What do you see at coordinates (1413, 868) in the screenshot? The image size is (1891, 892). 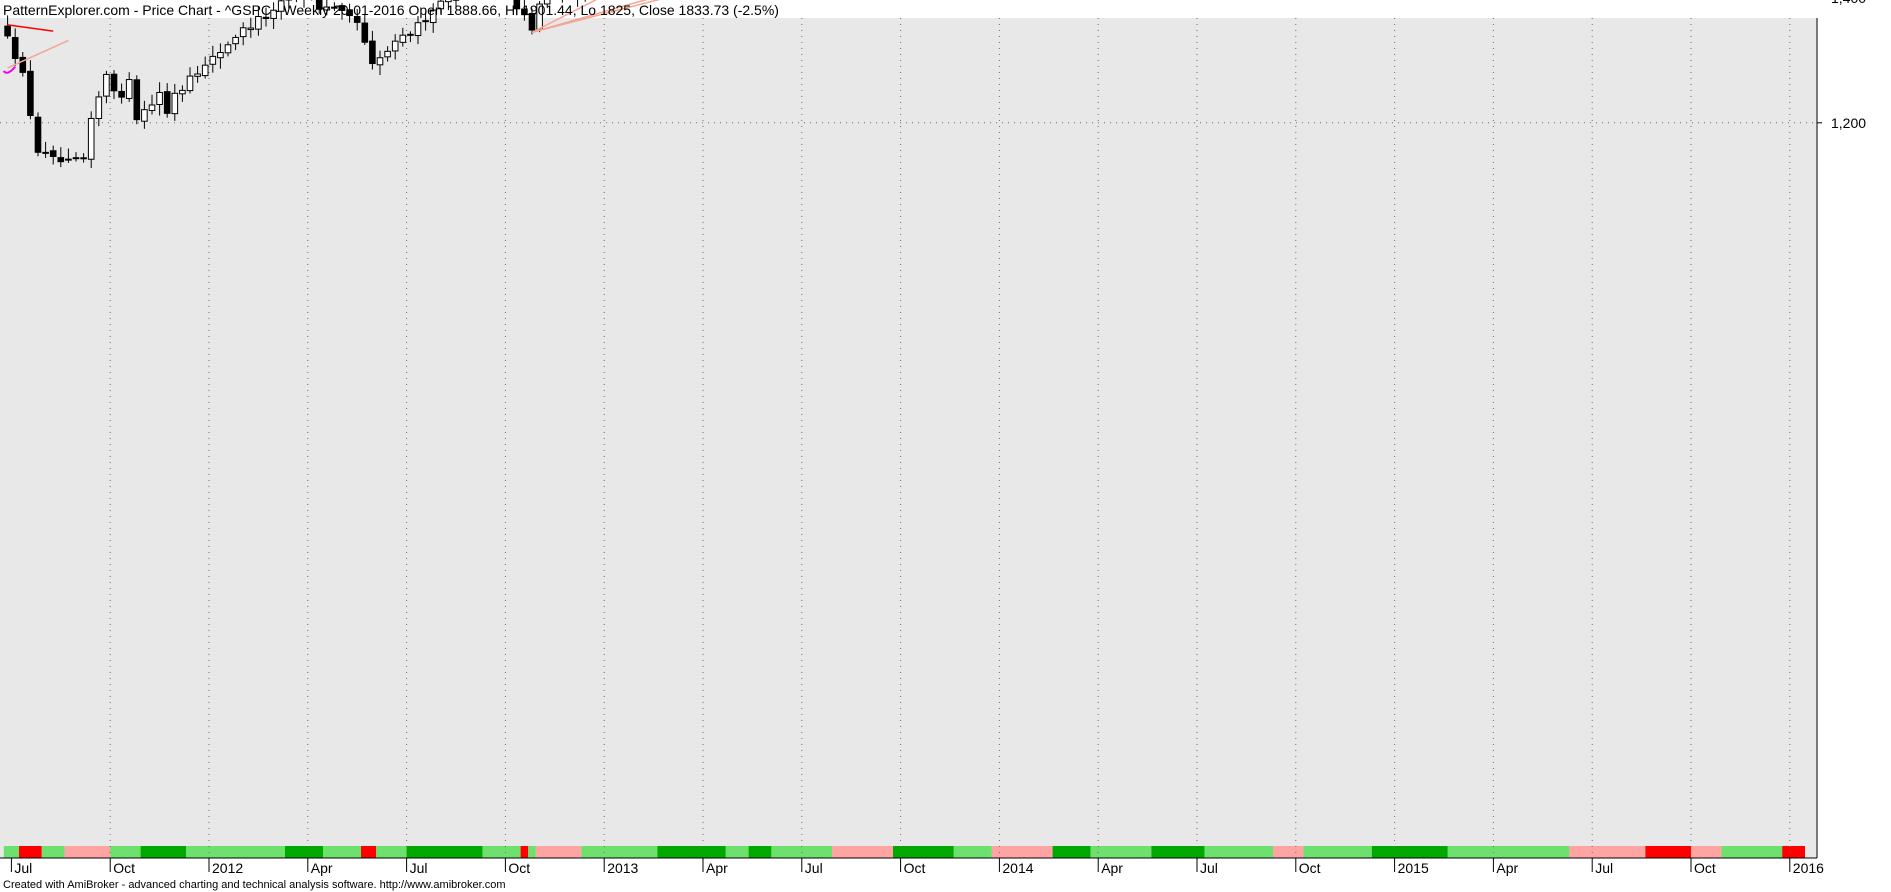 I see `x-tick-label: 2015` at bounding box center [1413, 868].